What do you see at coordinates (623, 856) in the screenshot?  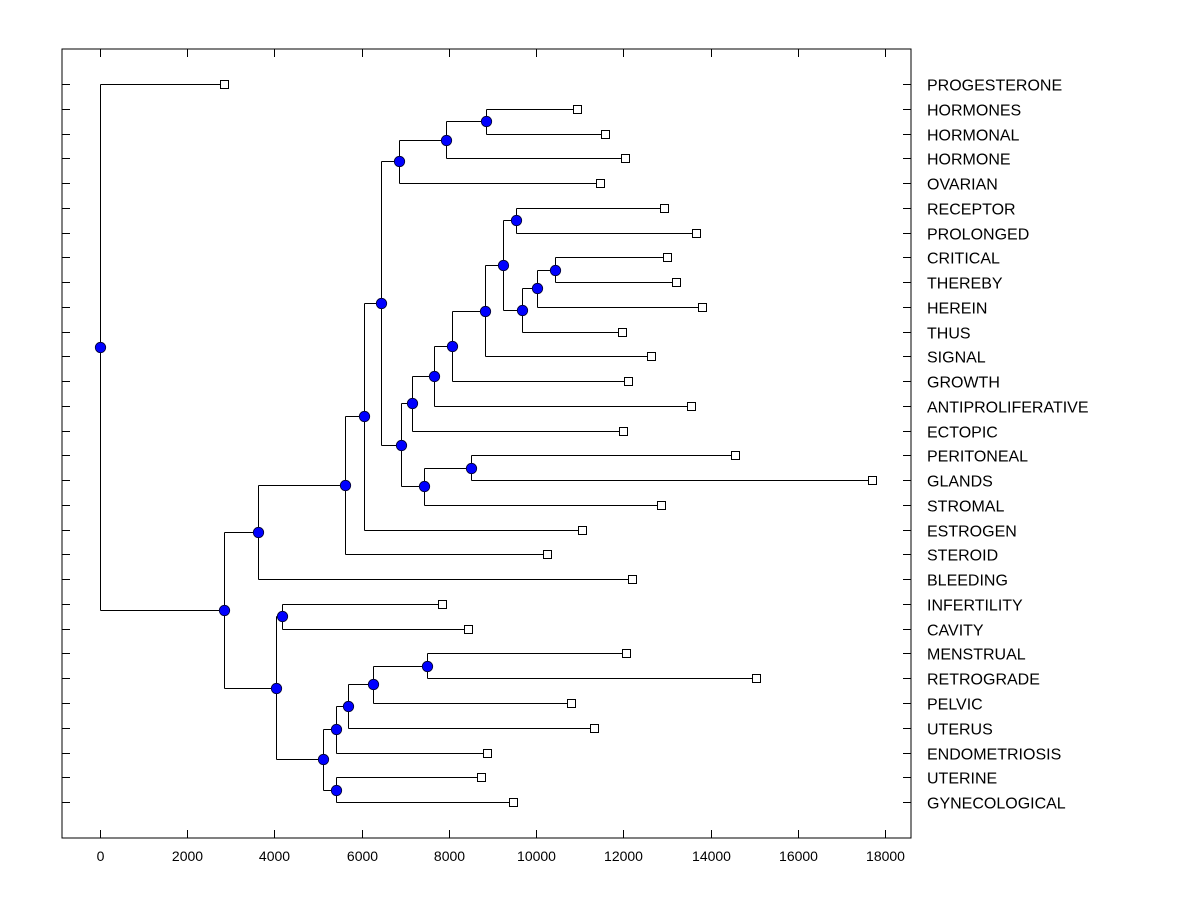 I see `x-tick-label: 12000` at bounding box center [623, 856].